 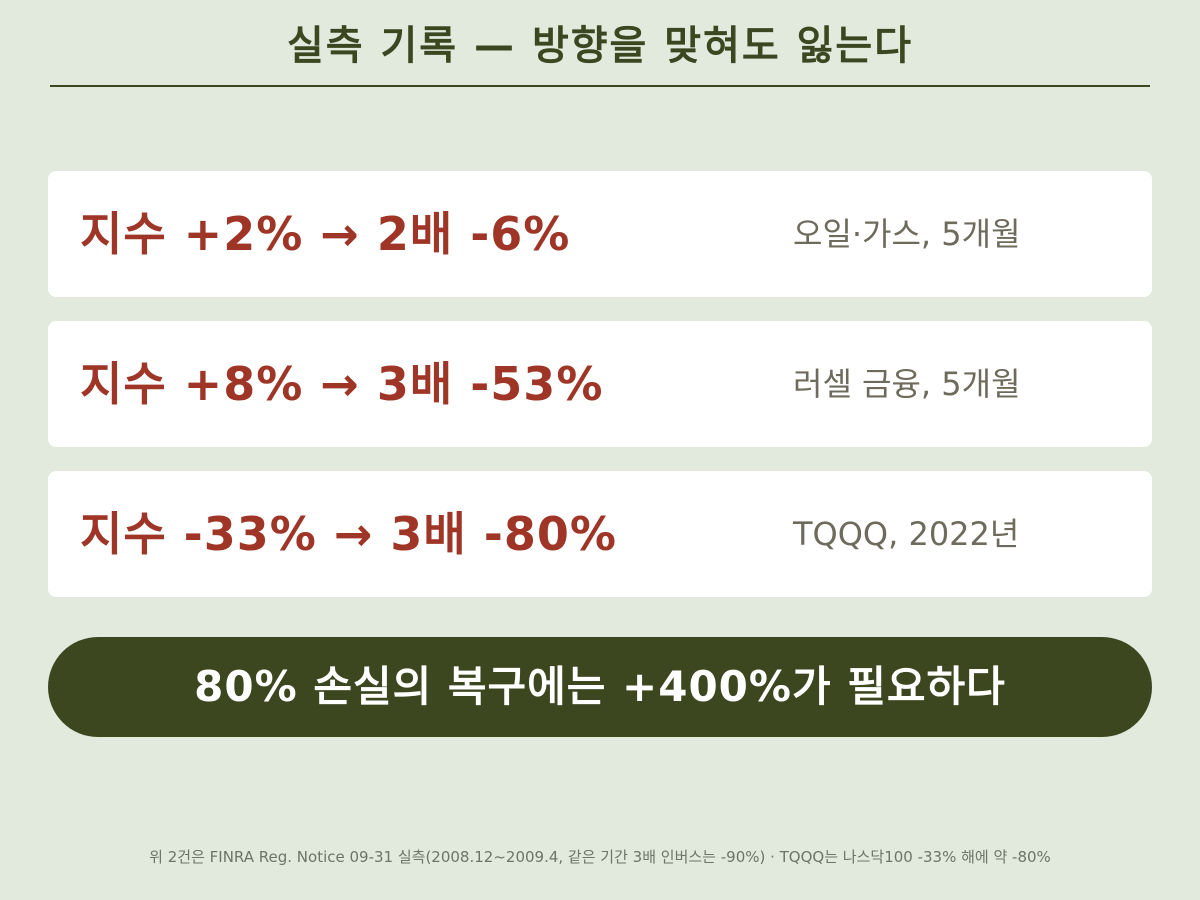 What do you see at coordinates (600, 46) in the screenshot?
I see `page-title: 실측 기록 — 방향을 맞혀도 잃는다` at bounding box center [600, 46].